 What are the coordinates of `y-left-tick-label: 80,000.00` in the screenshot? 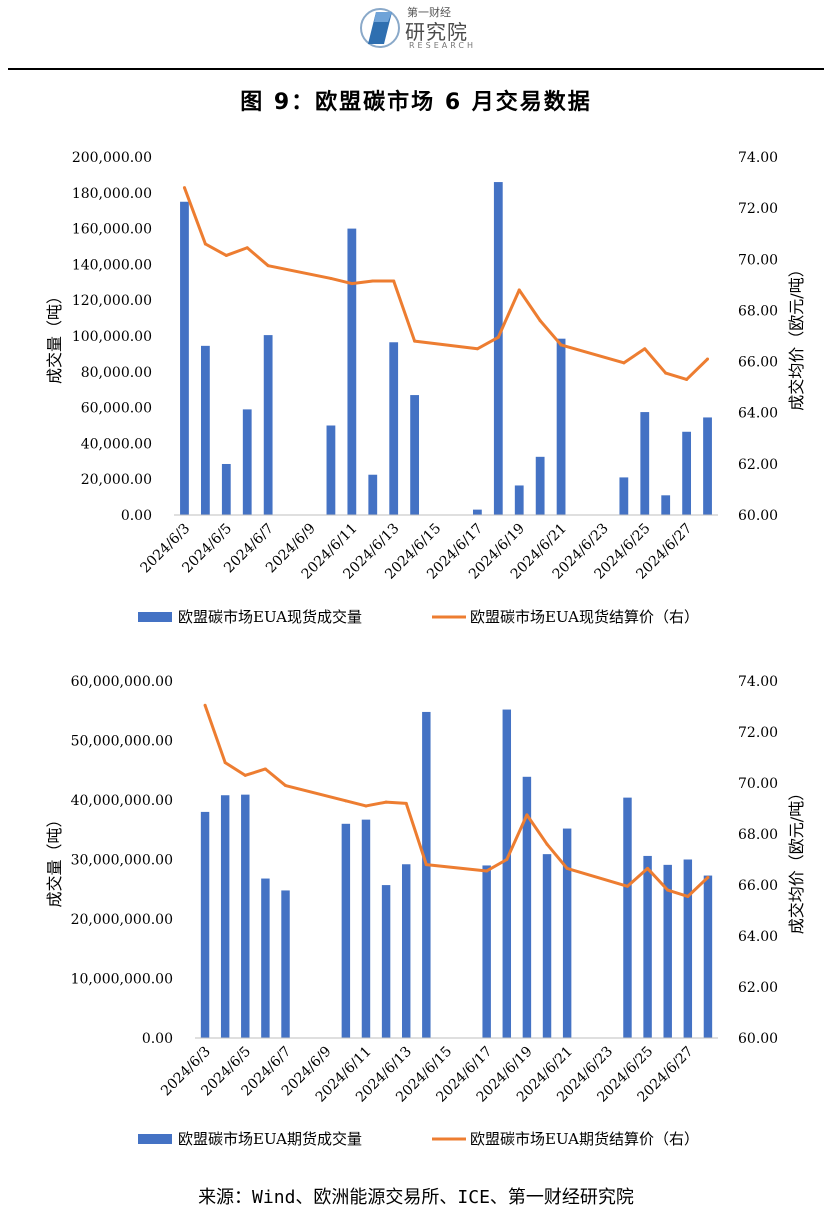 It's located at (116, 373).